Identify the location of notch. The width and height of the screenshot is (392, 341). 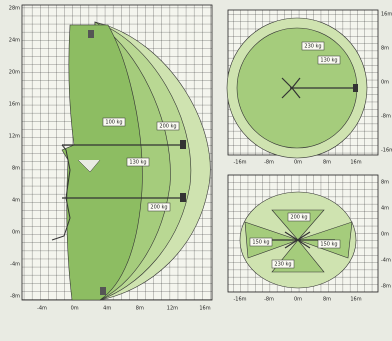
(89, 166).